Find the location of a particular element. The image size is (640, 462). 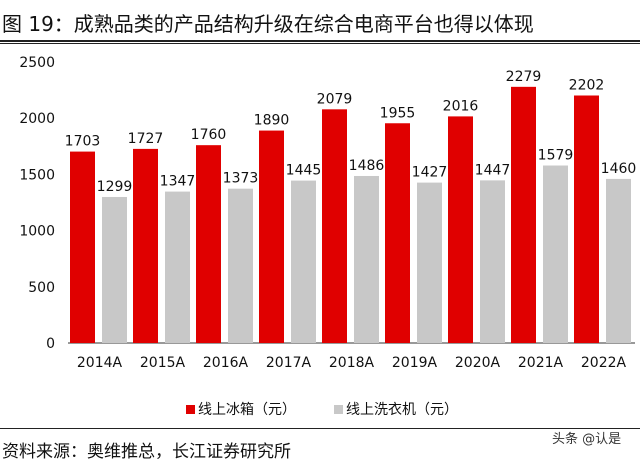

data-label: 1703 is located at coordinates (83, 142).